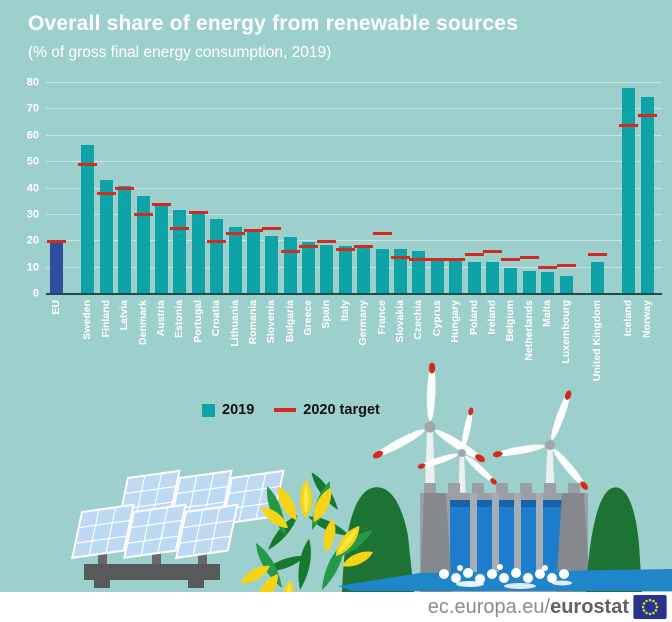  What do you see at coordinates (382, 208) in the screenshot?
I see `bar-column-france: France` at bounding box center [382, 208].